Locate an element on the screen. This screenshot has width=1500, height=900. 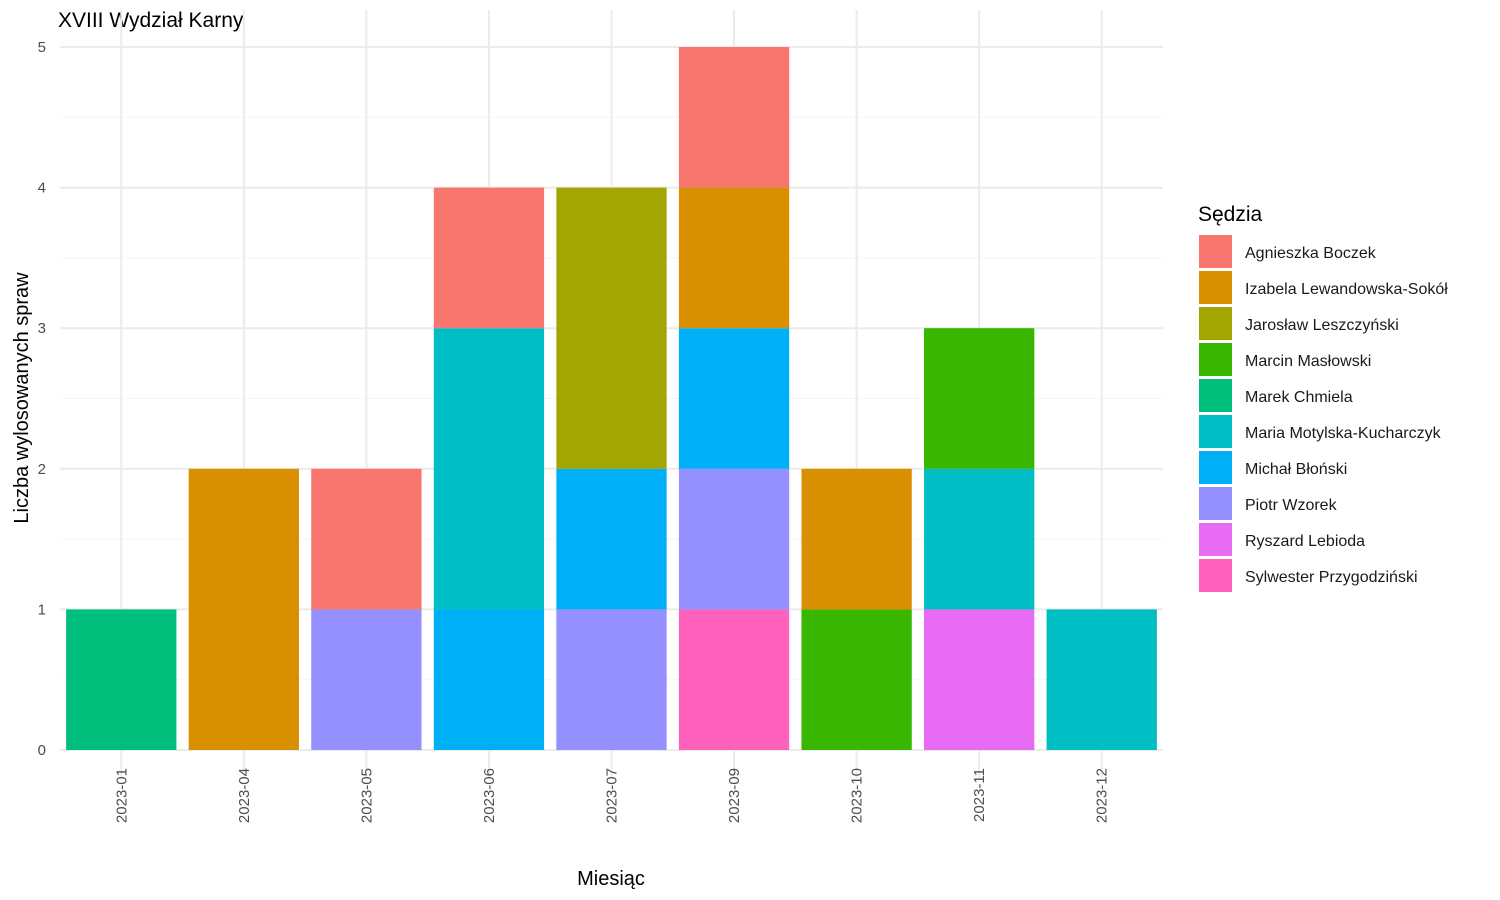
y-tick-label: 0 is located at coordinates (42, 750).